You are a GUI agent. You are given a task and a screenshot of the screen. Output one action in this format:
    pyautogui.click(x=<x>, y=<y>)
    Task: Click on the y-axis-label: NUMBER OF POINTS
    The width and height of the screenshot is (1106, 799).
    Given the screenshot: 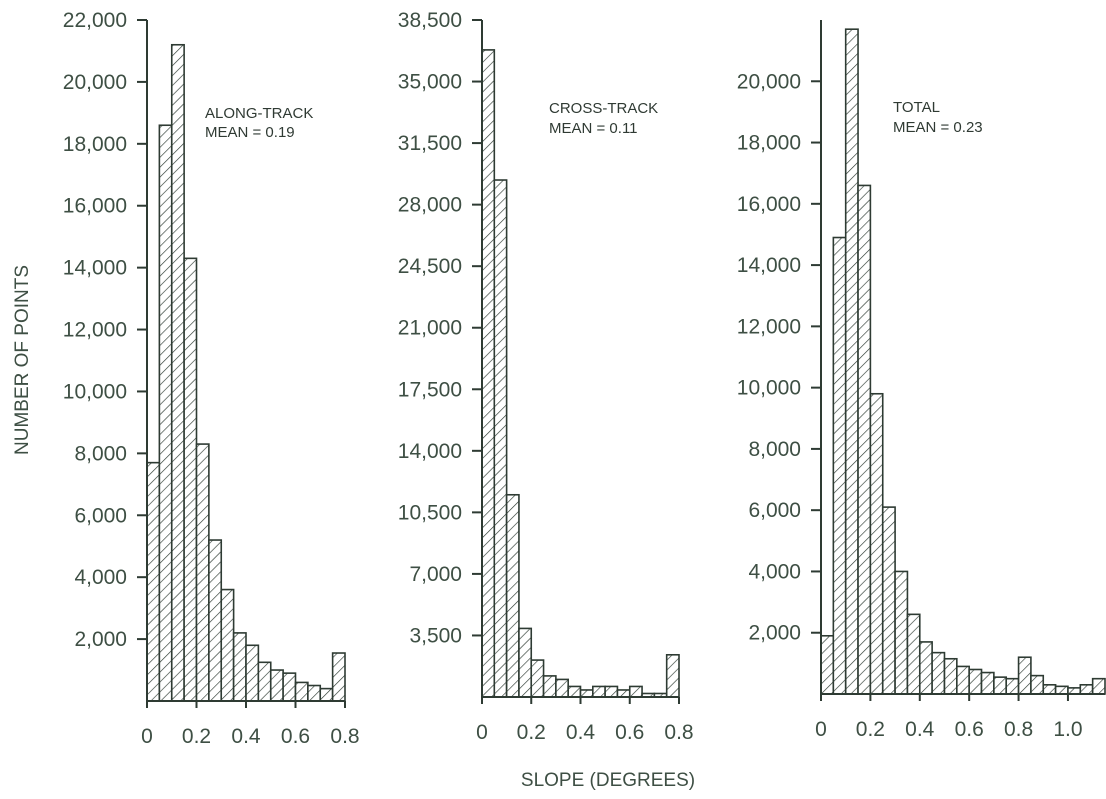 What is the action you would take?
    pyautogui.click(x=22, y=360)
    